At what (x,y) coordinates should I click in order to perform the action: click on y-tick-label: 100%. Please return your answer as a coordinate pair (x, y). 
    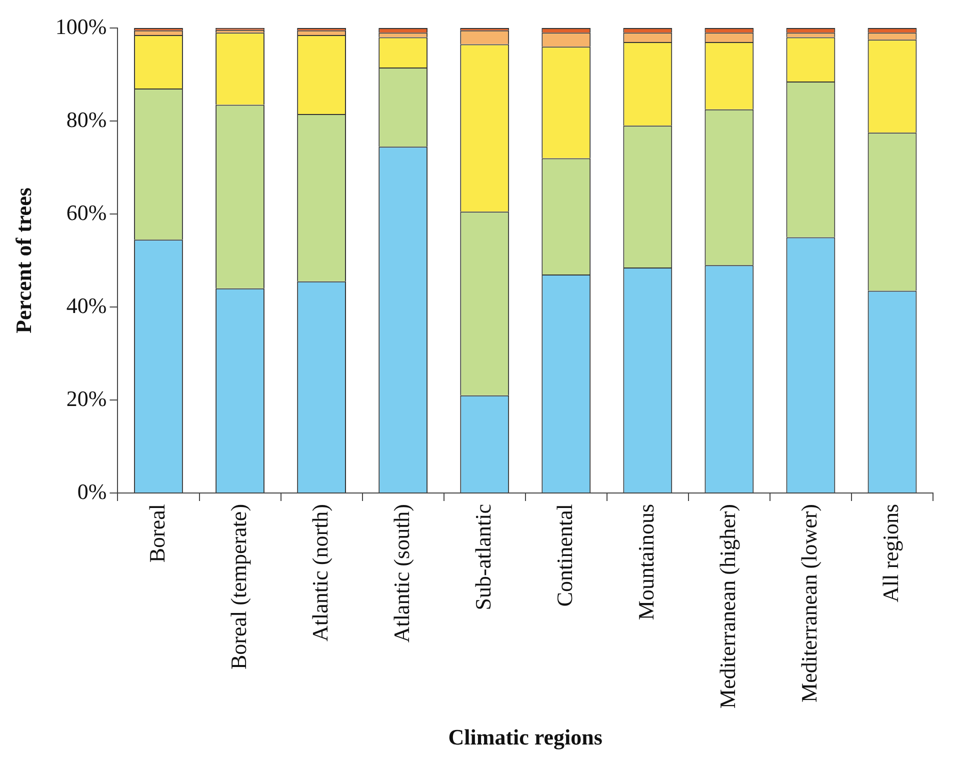
    Looking at the image, I should click on (81, 26).